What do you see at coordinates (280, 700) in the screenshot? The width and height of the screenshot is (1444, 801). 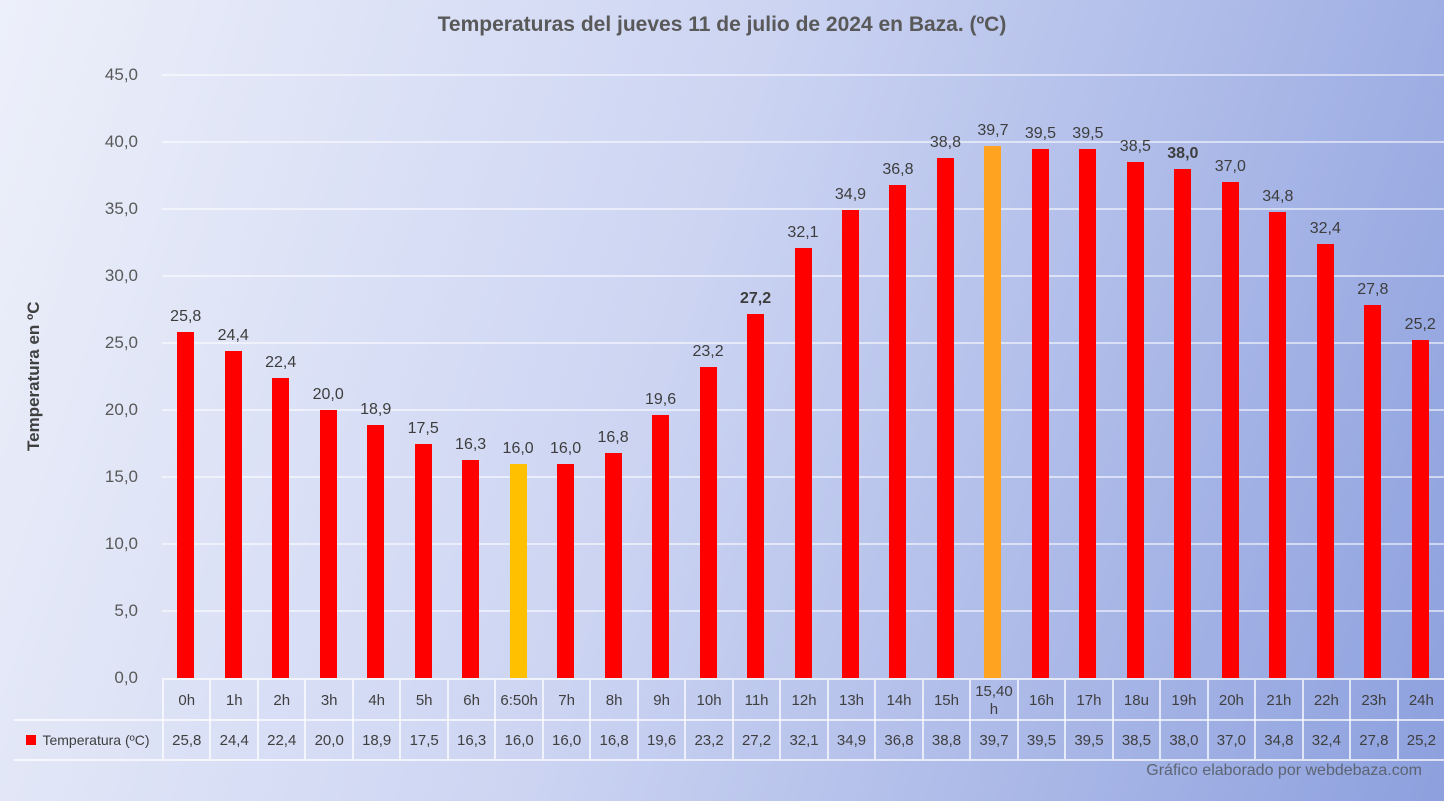 I see `x-axis-label: 2h` at bounding box center [280, 700].